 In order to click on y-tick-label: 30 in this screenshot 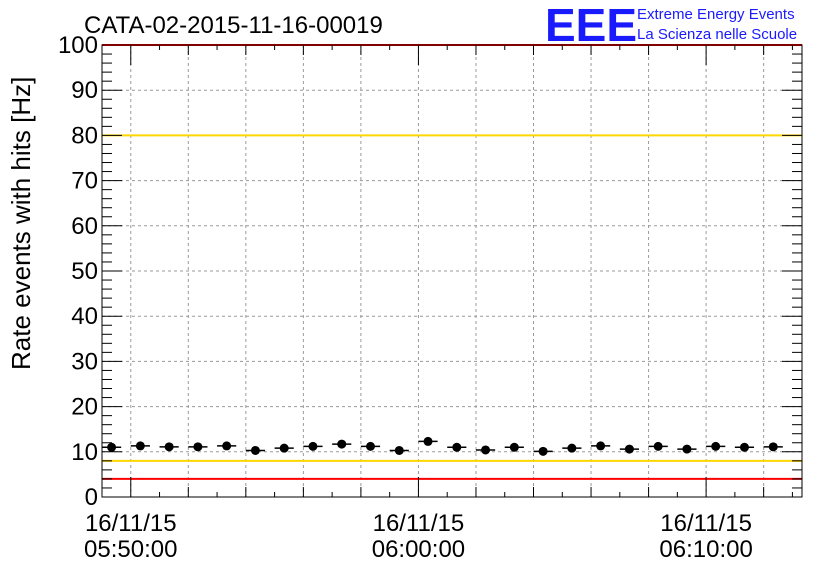, I will do `click(84, 361)`.